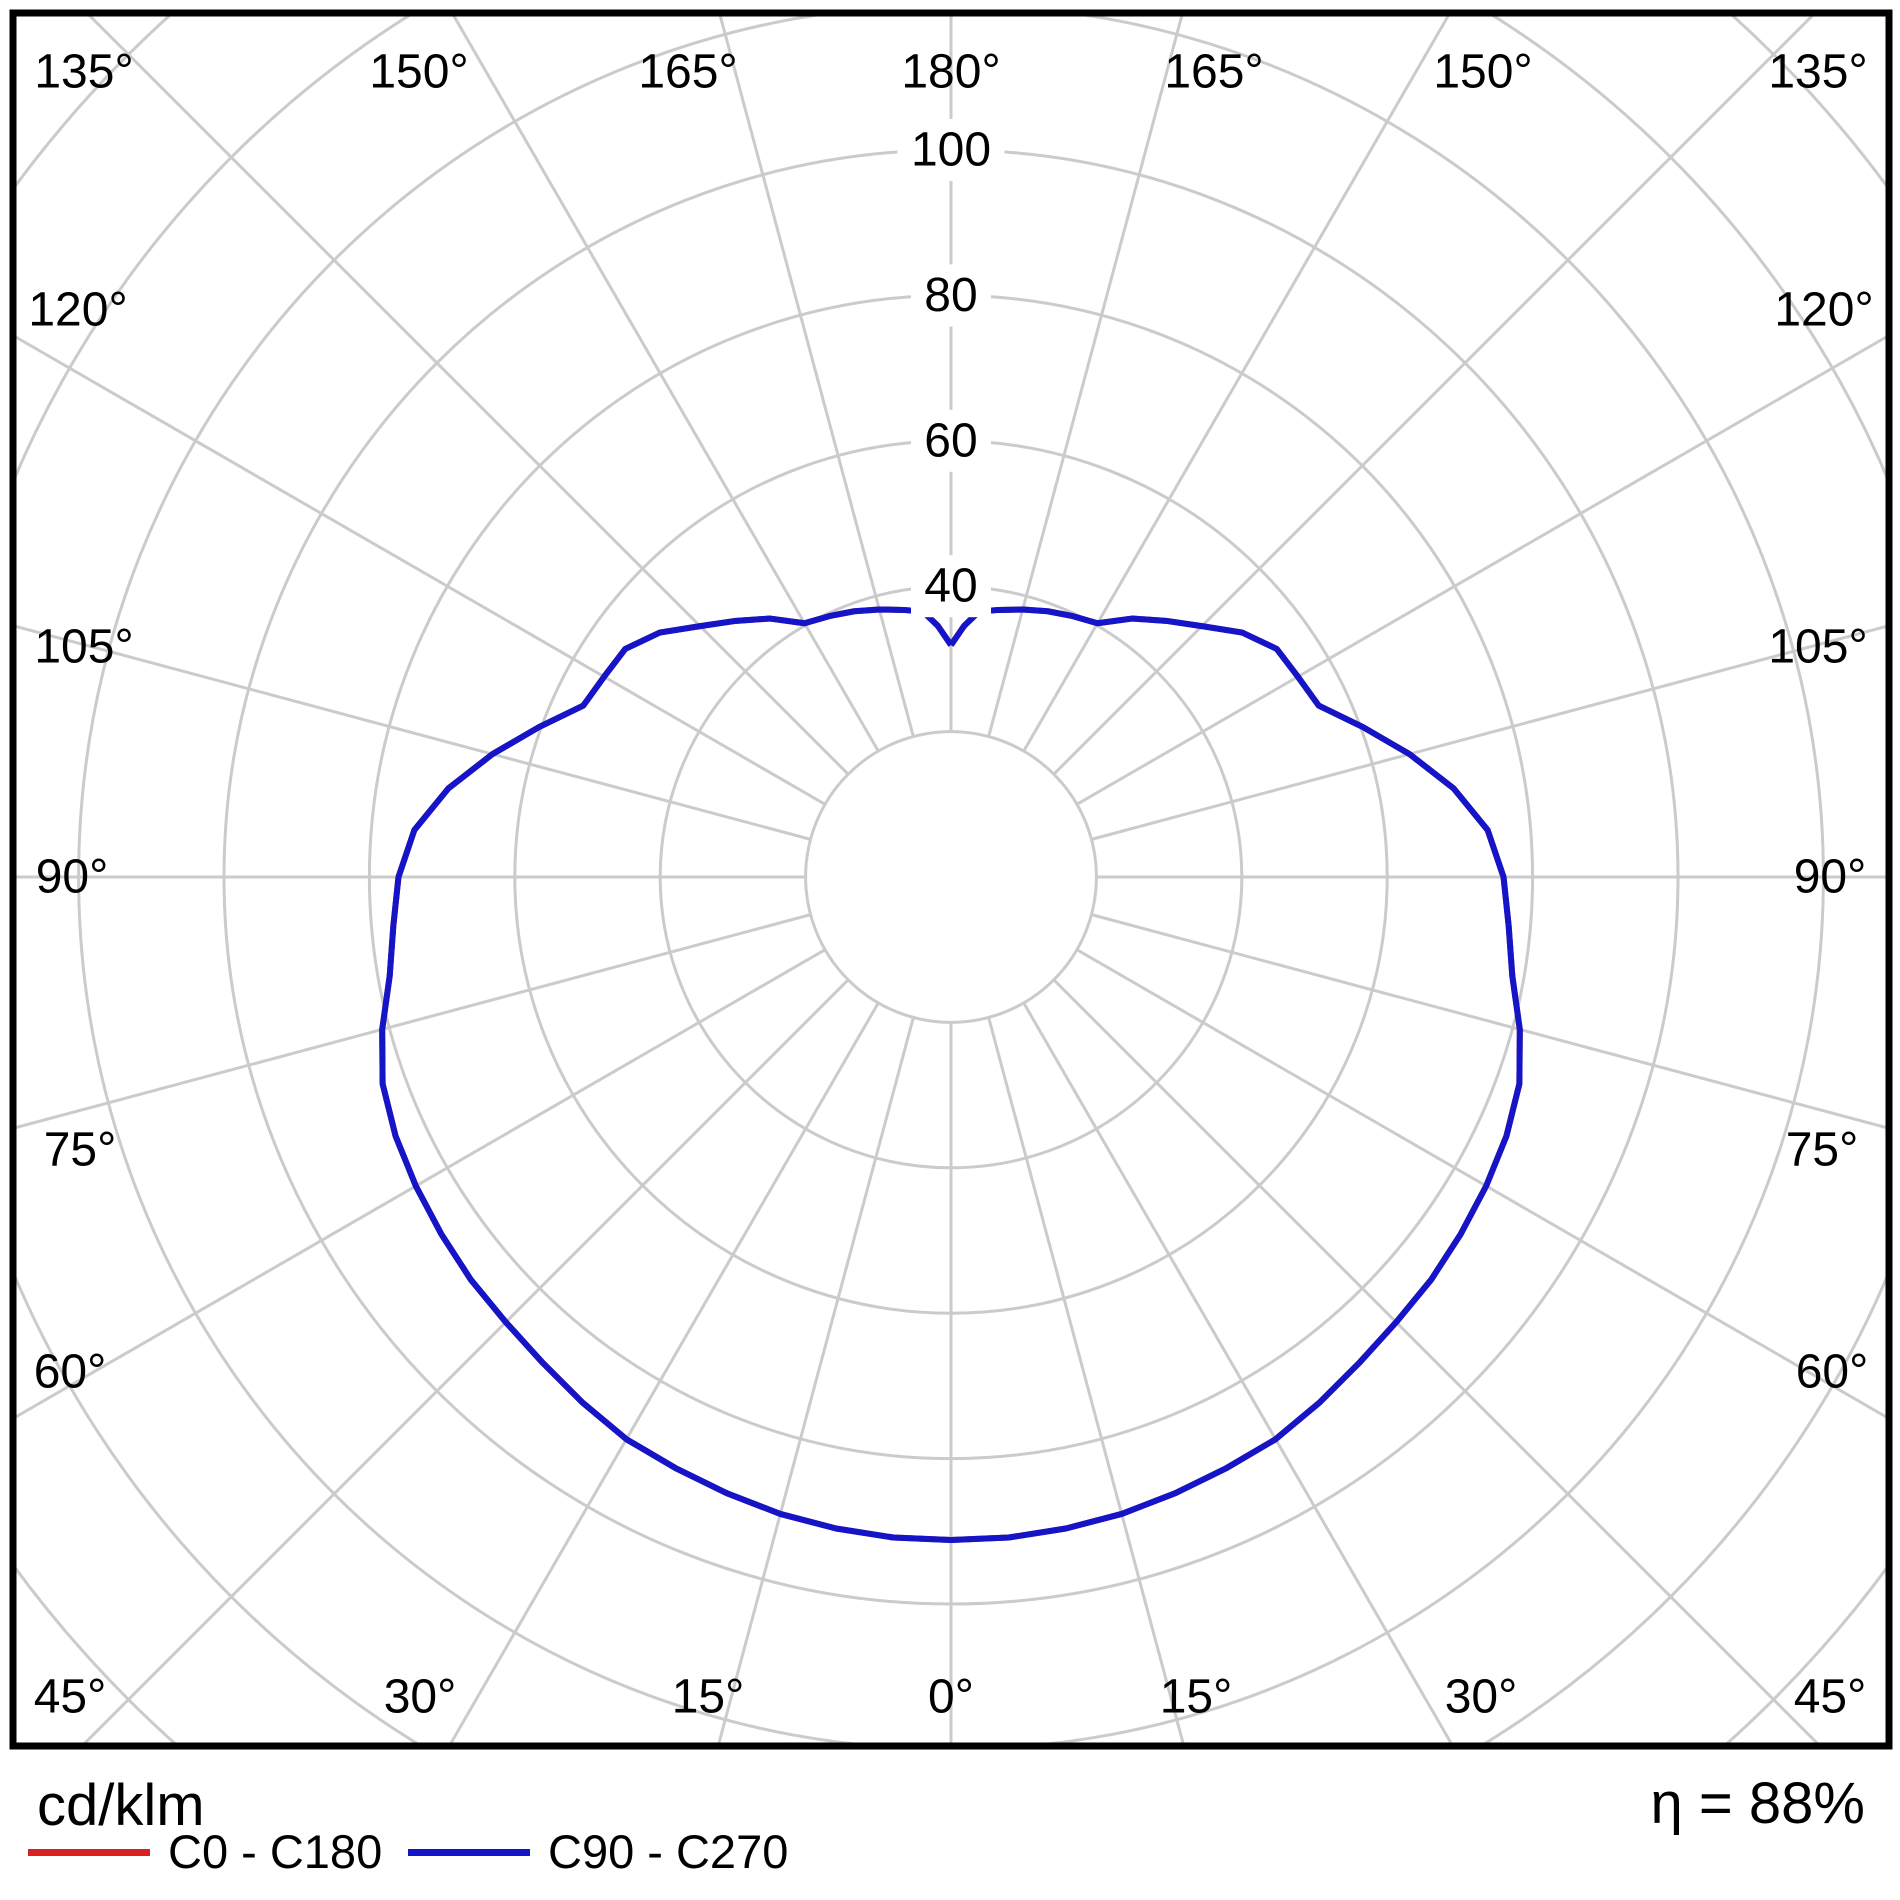 The width and height of the screenshot is (1900, 1900). I want to click on legend-item-c90-c270: C90 - C270, so click(598, 1852).